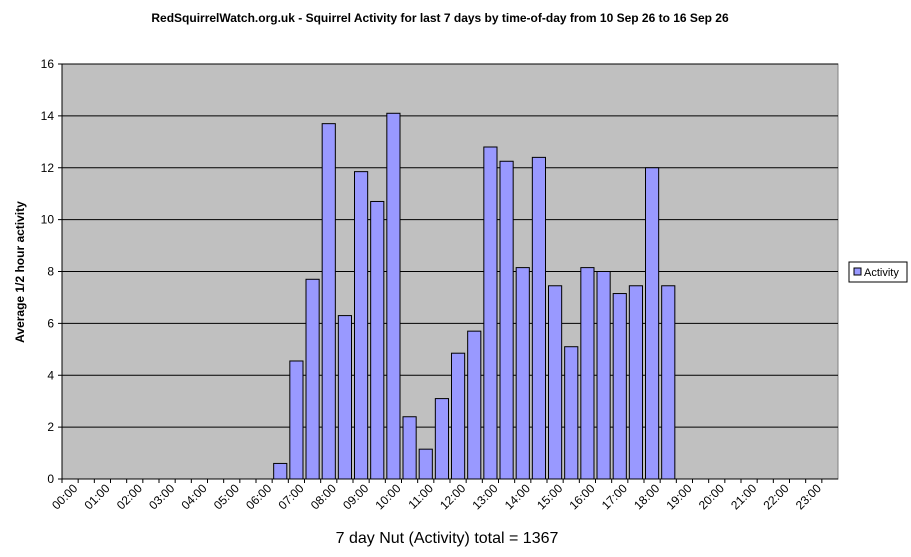 Image resolution: width=911 pixels, height=557 pixels. I want to click on legend-box, so click(878, 272).